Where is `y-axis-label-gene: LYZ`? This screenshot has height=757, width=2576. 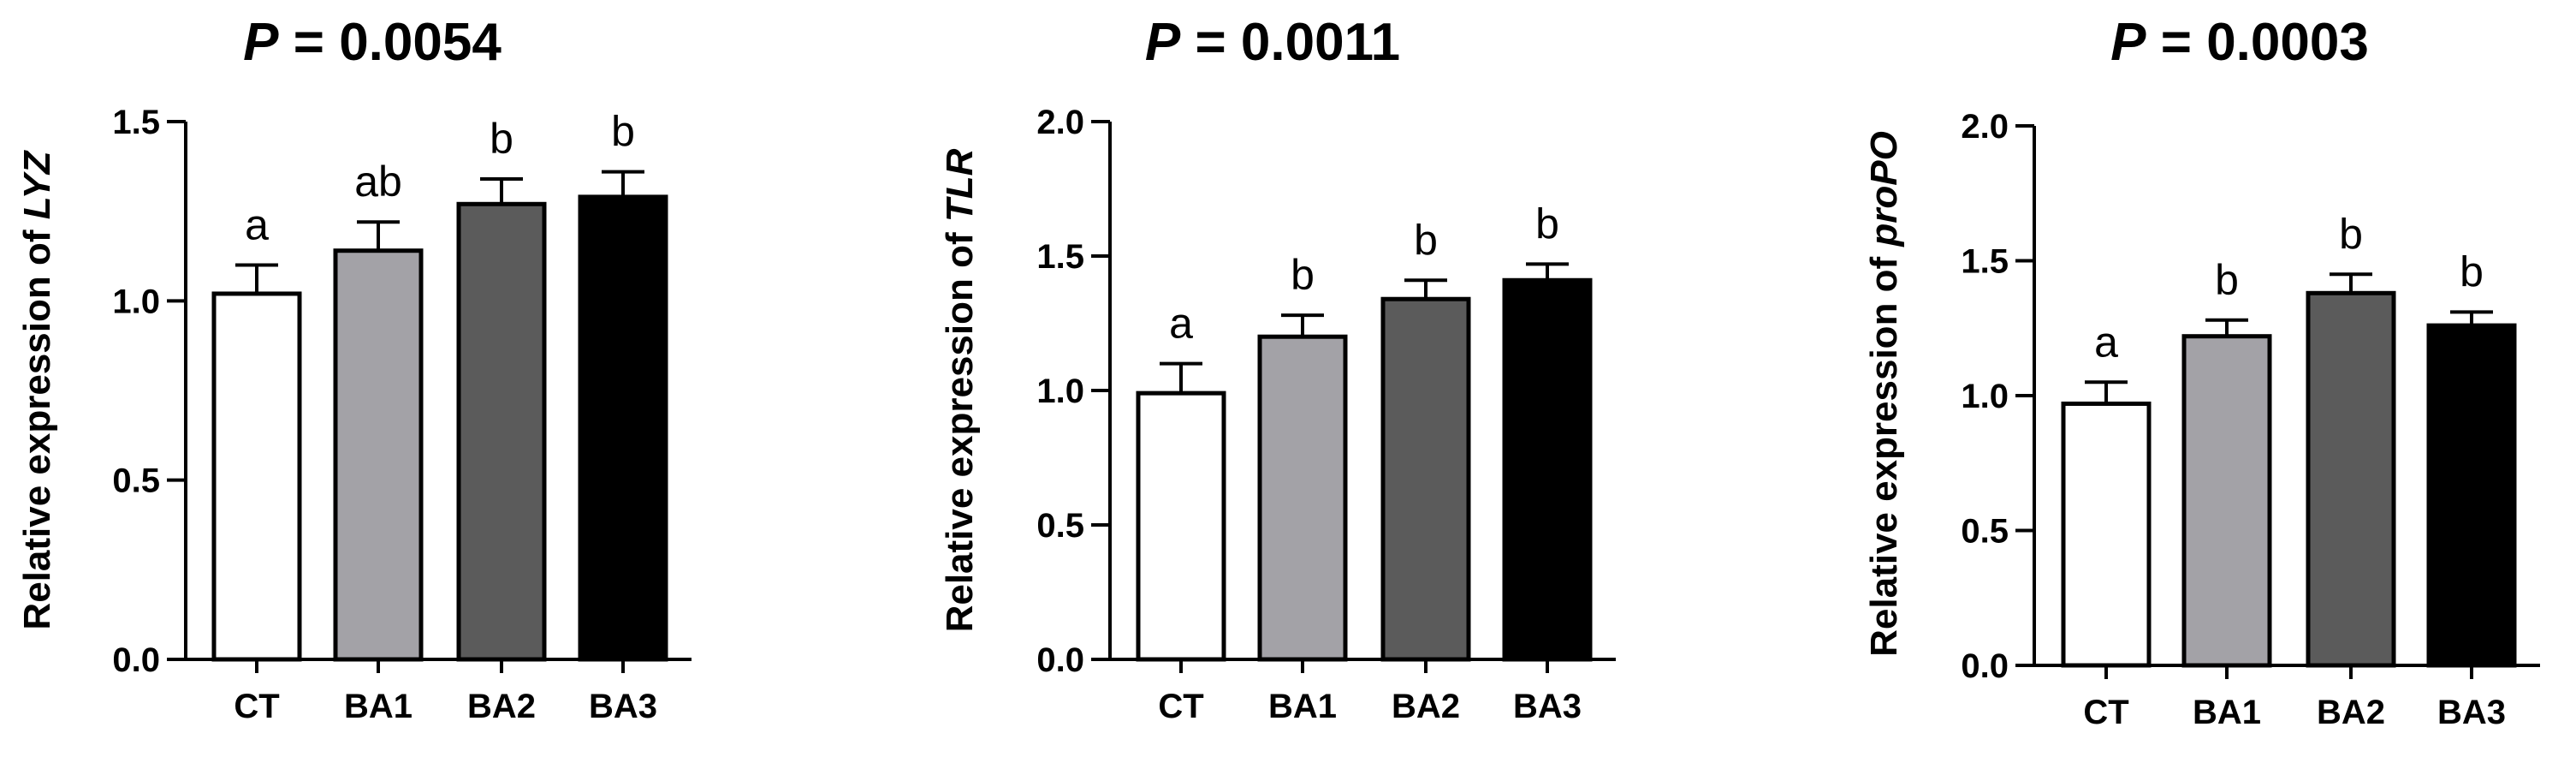 y-axis-label-gene: LYZ is located at coordinates (37, 184).